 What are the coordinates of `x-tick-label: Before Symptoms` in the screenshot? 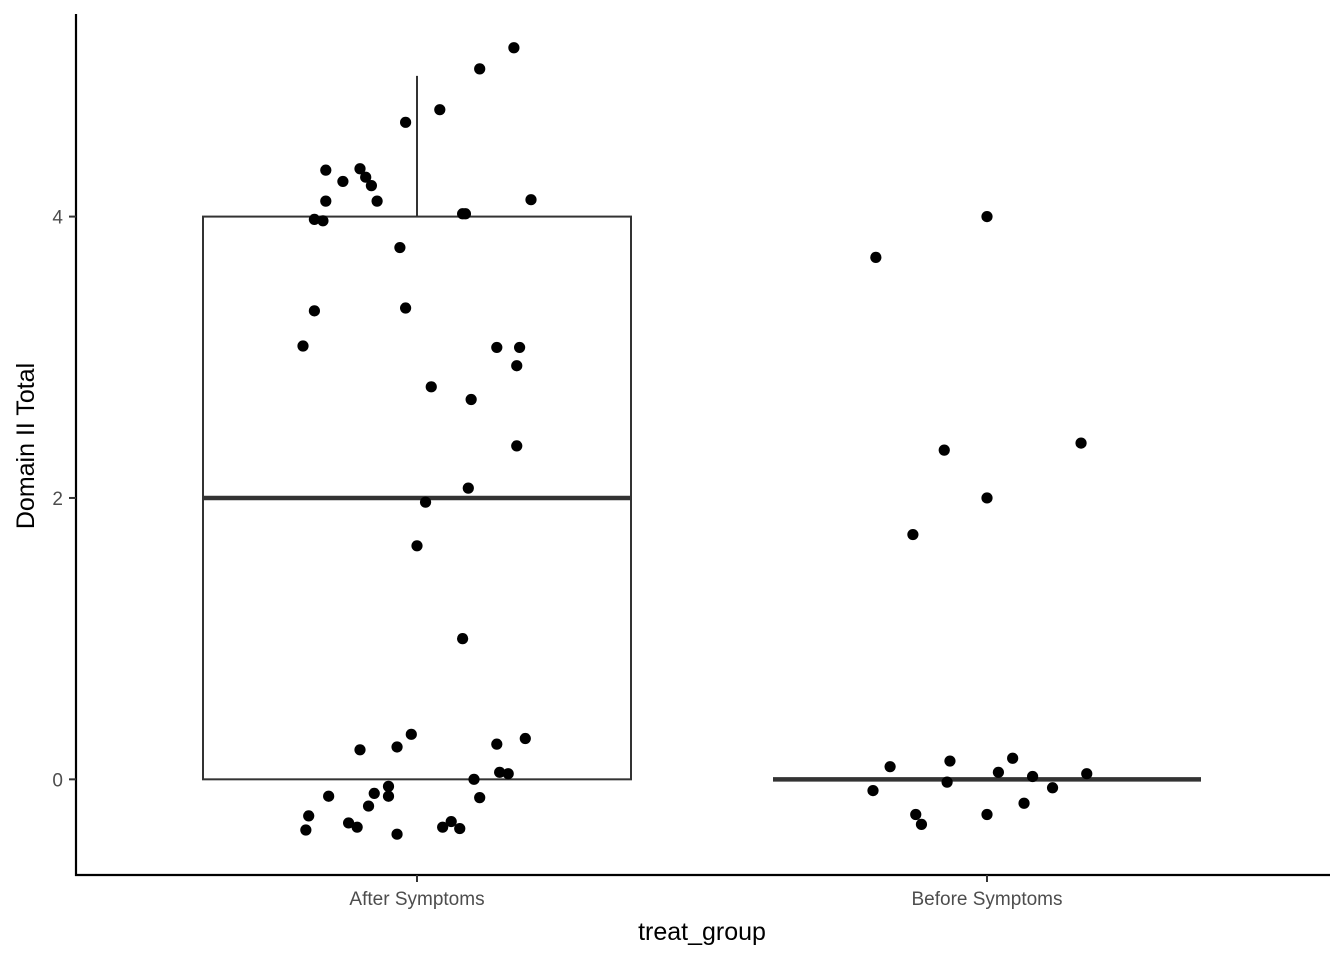 It's located at (987, 899).